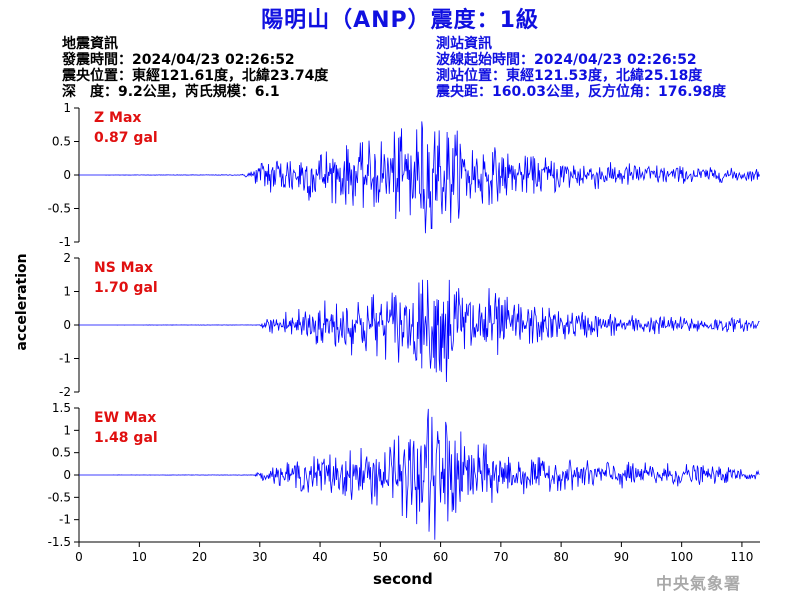  I want to click on wave-start-time: 波線起始時間：2024/04/23 02:26:52, so click(566, 60).